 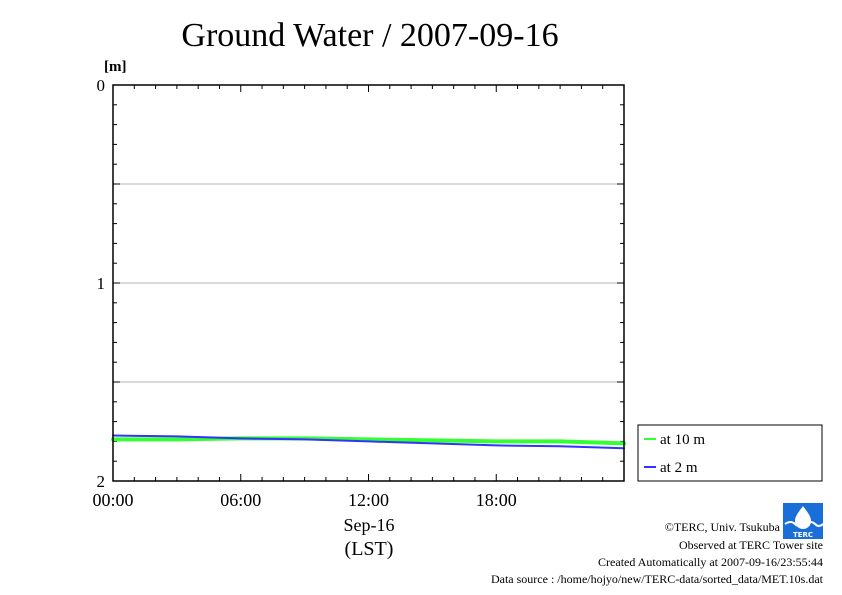 I want to click on y-tick-labels: 0 1 2, so click(x=101, y=283).